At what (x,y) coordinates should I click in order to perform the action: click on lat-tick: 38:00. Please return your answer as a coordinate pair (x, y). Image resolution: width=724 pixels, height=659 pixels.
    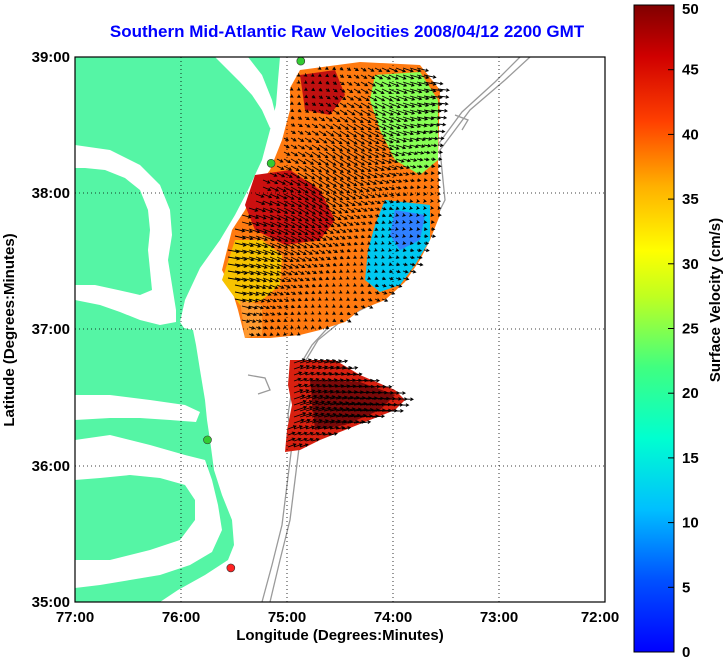
    Looking at the image, I should click on (51, 193).